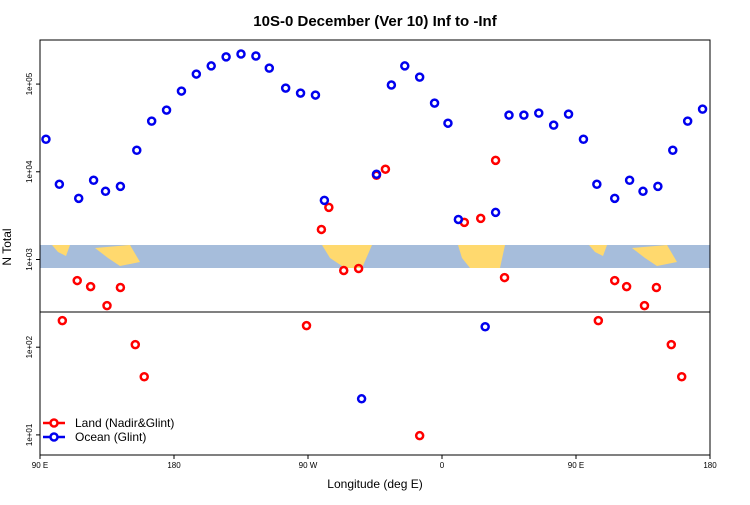  I want to click on y-tick-label: 1e+01, so click(29, 434).